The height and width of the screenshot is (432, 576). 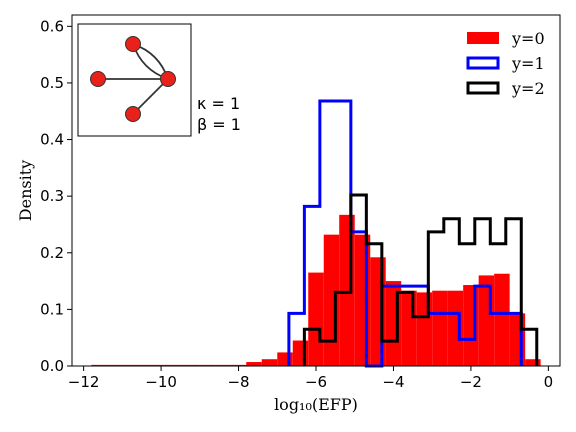 What do you see at coordinates (145, 365) in the screenshot?
I see `bar-y=0-3` at bounding box center [145, 365].